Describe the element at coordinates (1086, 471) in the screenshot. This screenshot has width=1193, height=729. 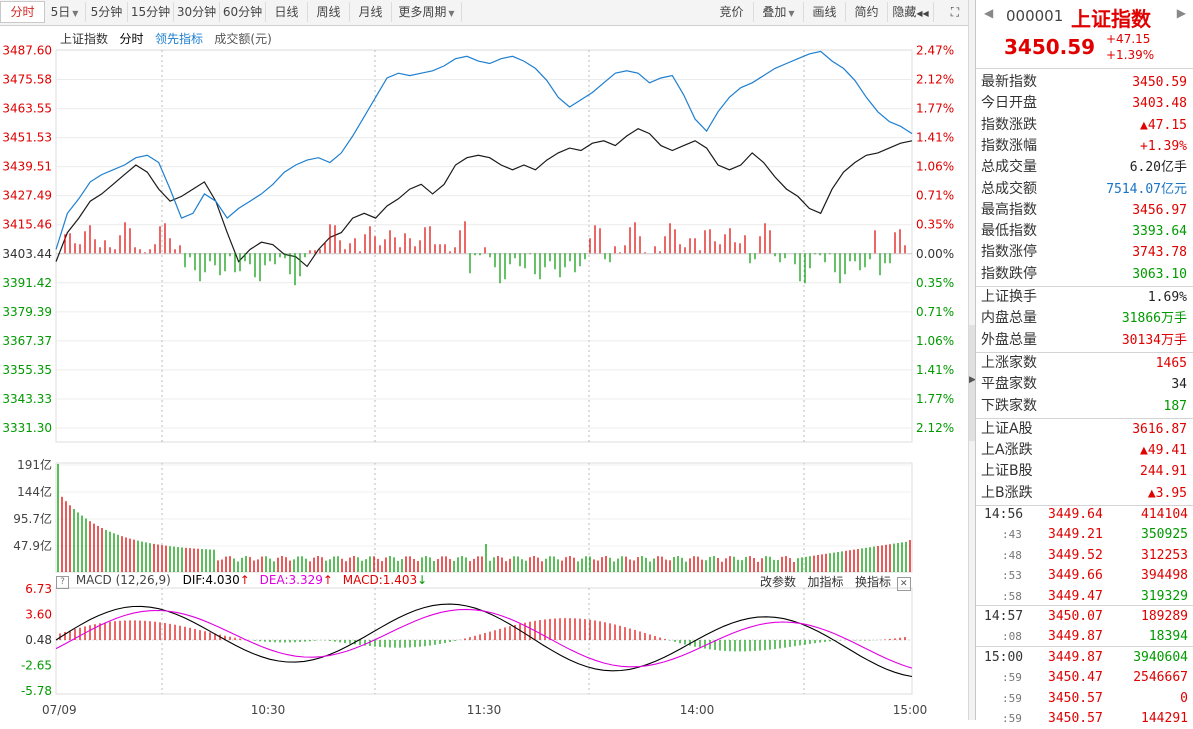
I see `stat-row: 上证B股 244.91` at that location.